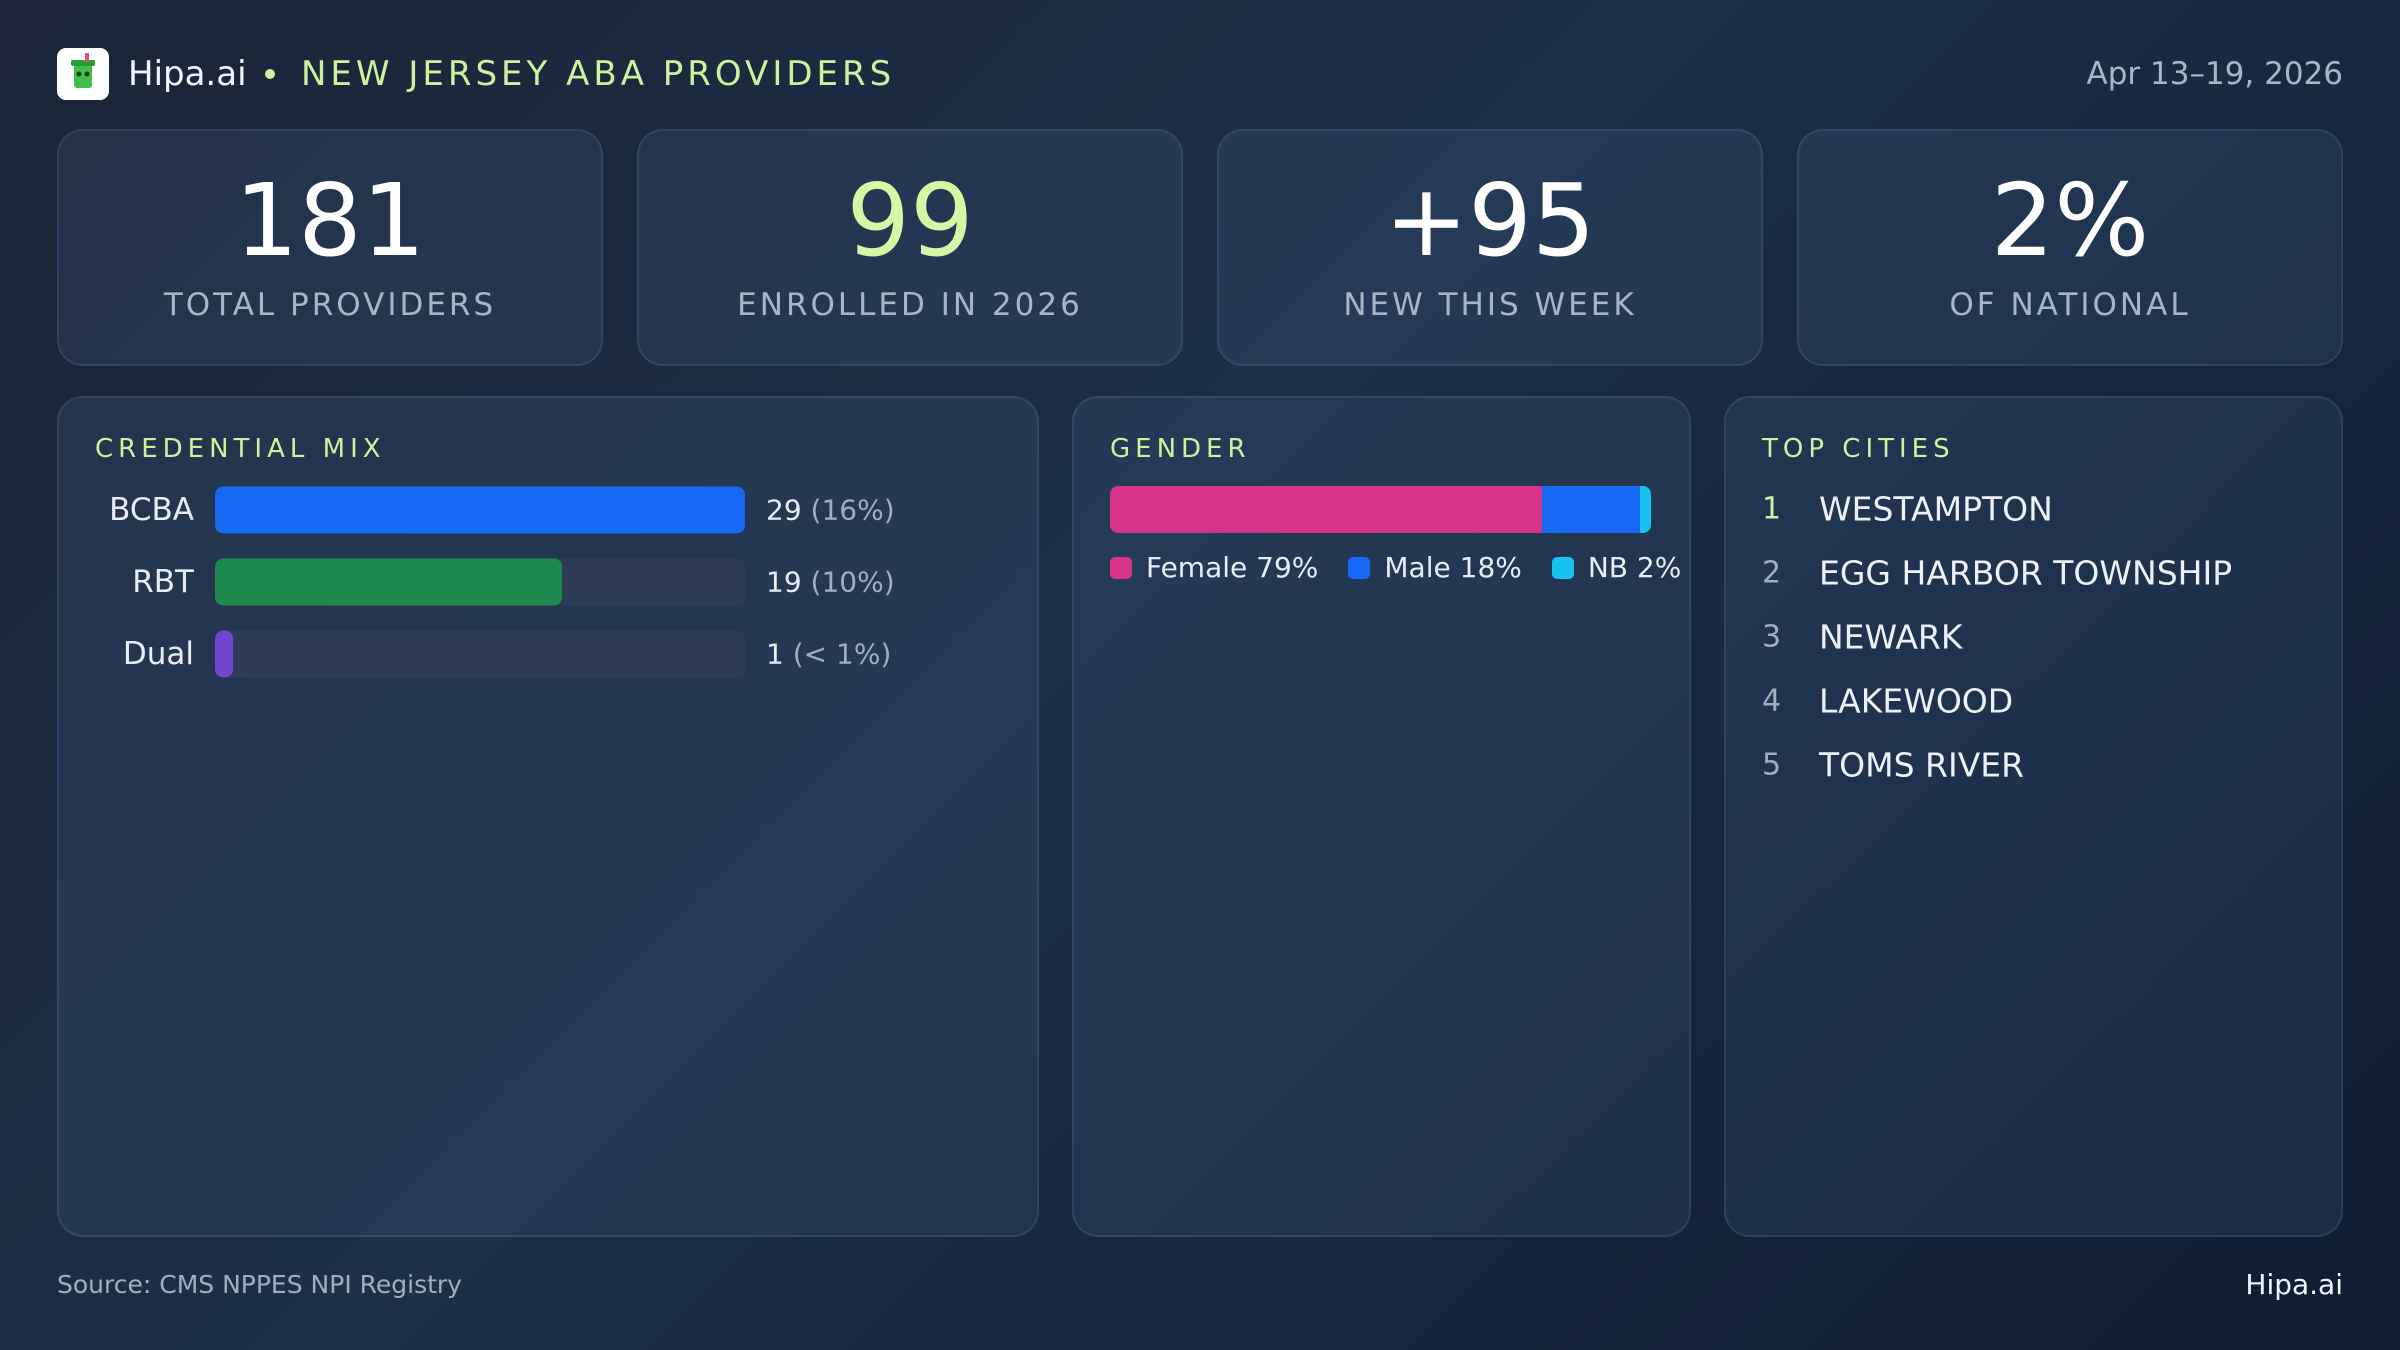 The image size is (2400, 1350). I want to click on bar-label: RBT, so click(163, 582).